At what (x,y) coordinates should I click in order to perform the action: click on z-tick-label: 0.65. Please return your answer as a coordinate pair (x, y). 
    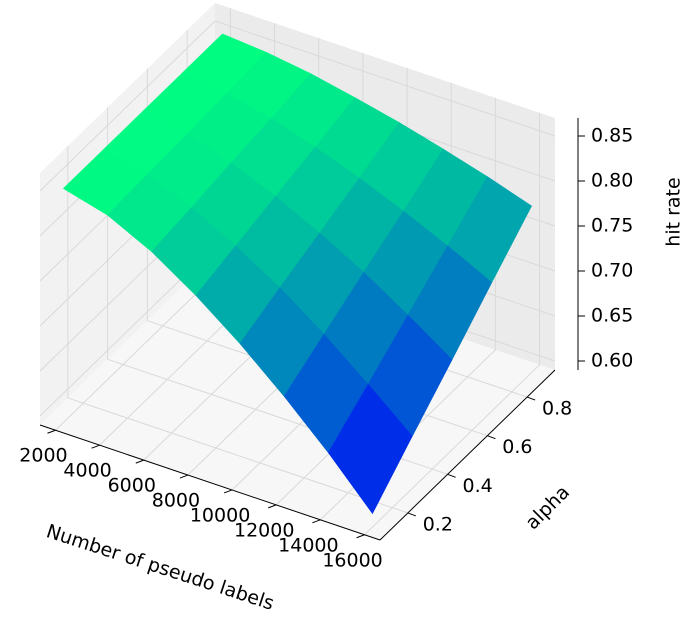
    Looking at the image, I should click on (612, 316).